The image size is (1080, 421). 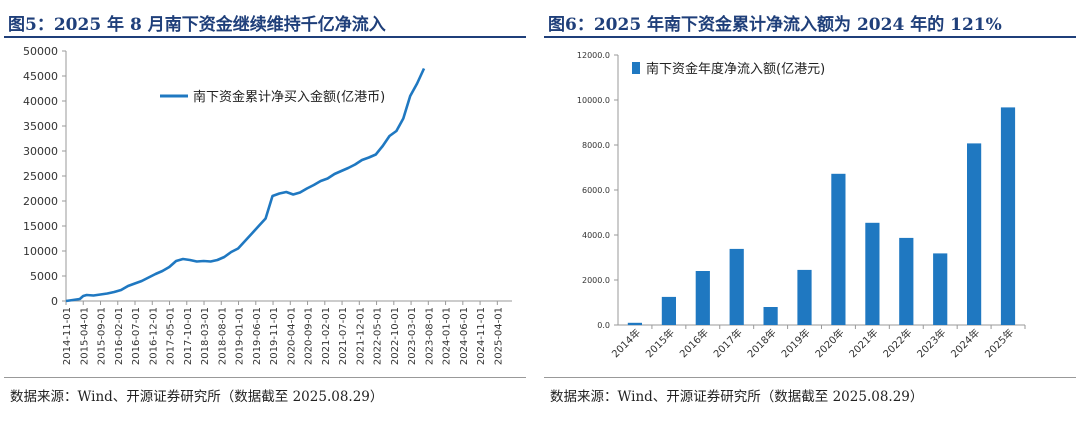 What do you see at coordinates (205, 336) in the screenshot?
I see `left-x-tick-label: 2018-03-01` at bounding box center [205, 336].